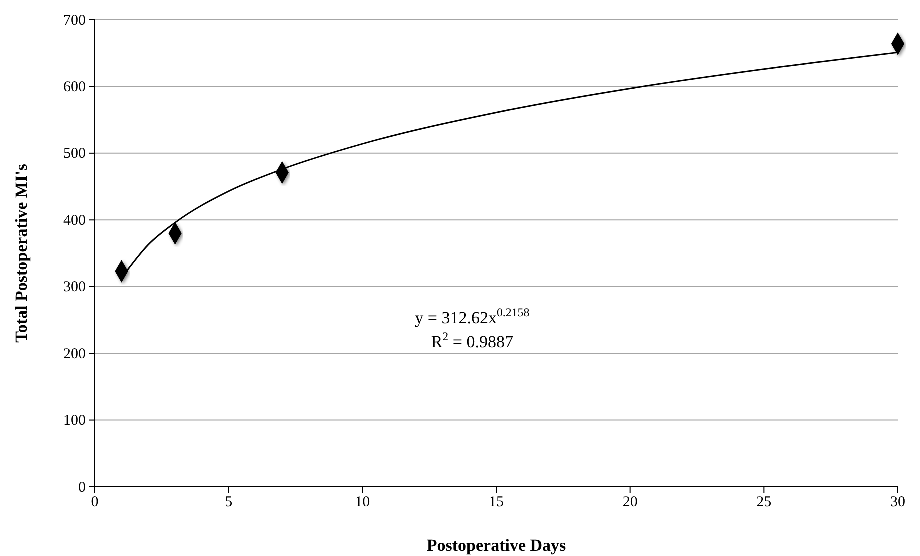 This screenshot has height=556, width=920. What do you see at coordinates (75, 421) in the screenshot?
I see `y-tick-label: 100` at bounding box center [75, 421].